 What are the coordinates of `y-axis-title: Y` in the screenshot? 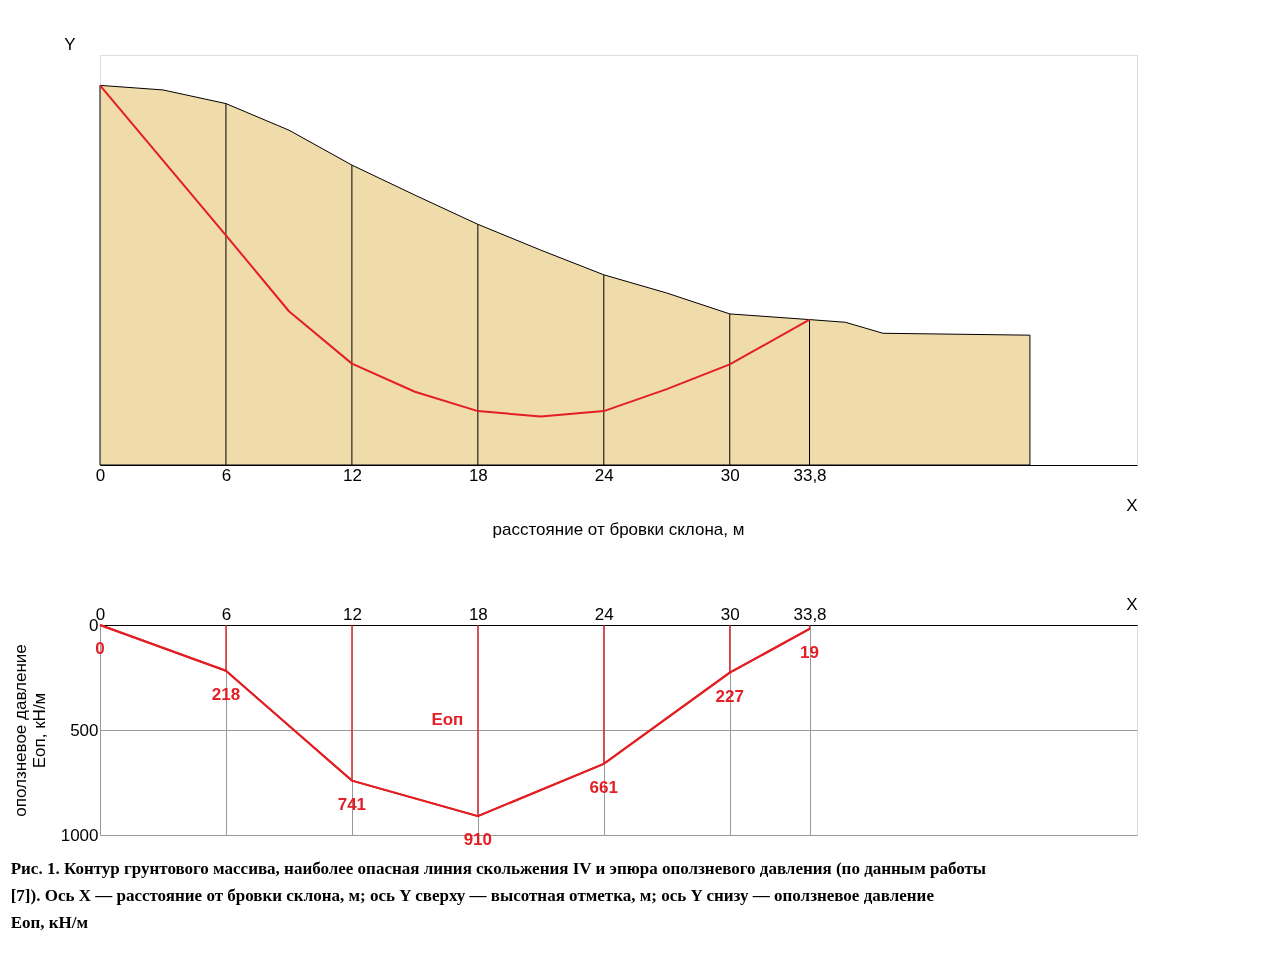 It's located at (70, 44).